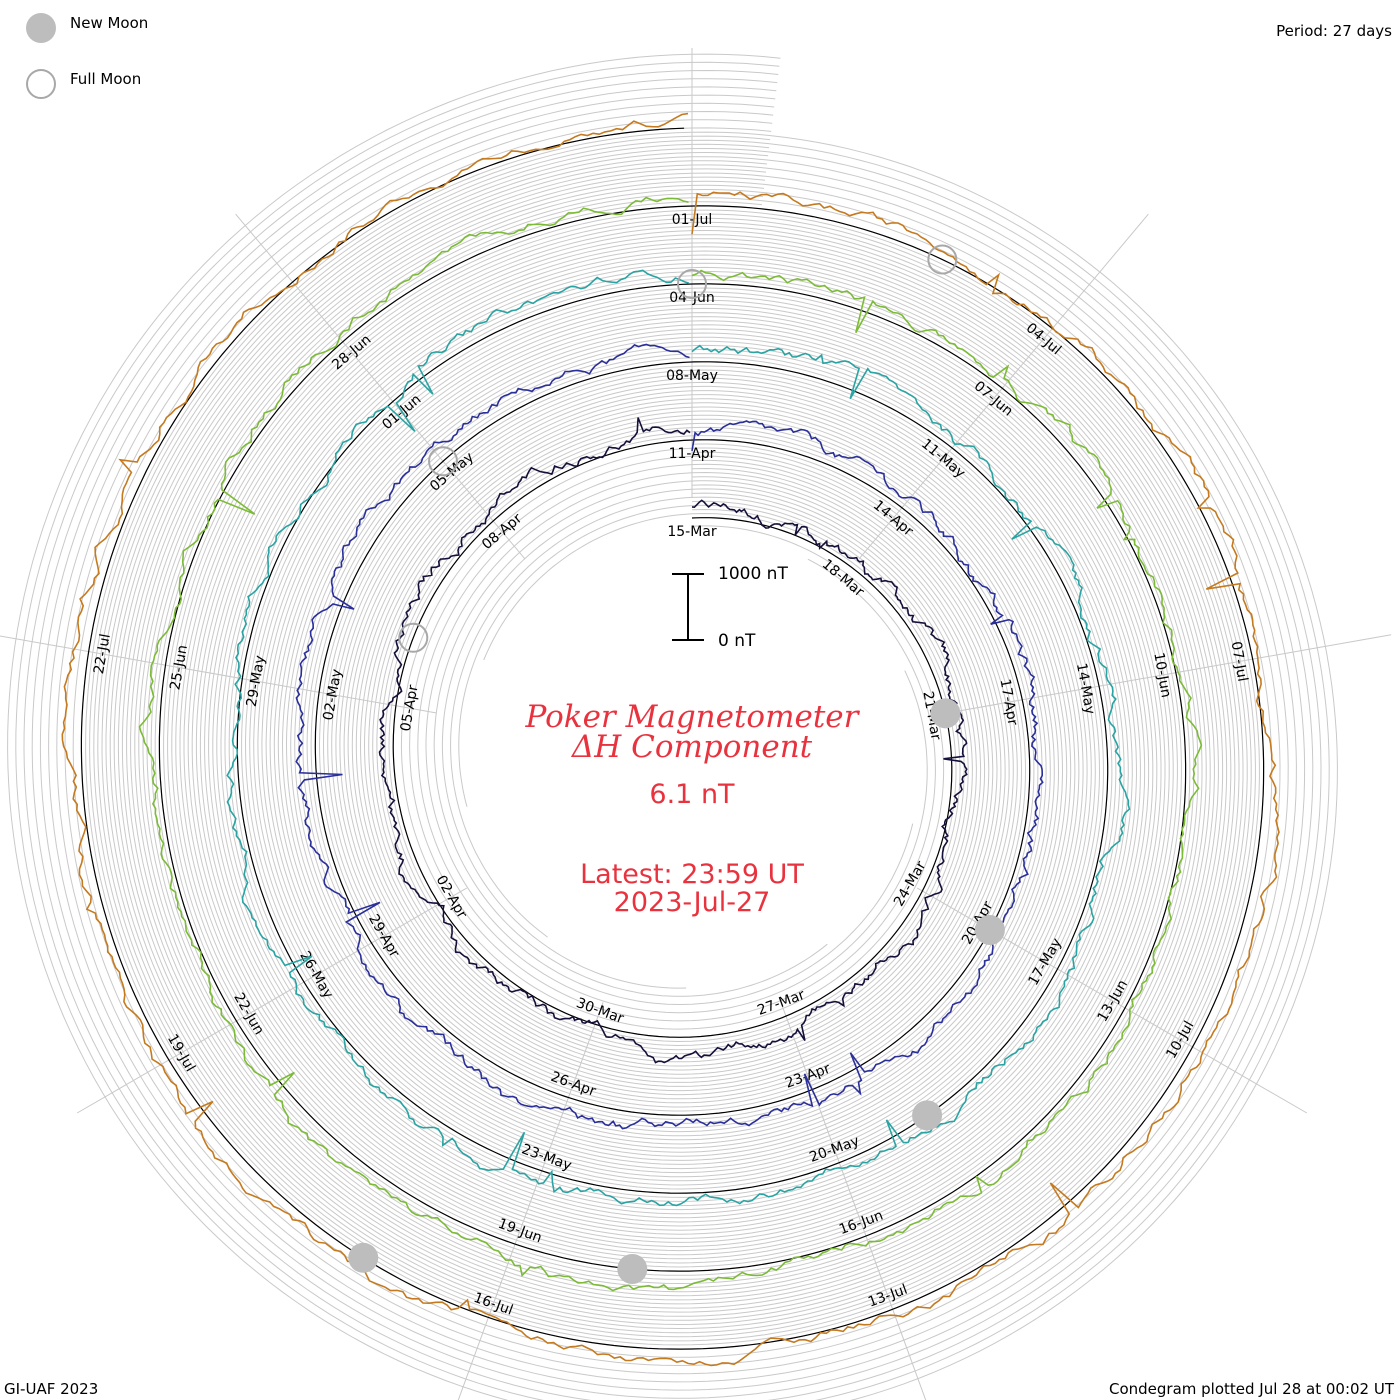 The image size is (1400, 1400). What do you see at coordinates (1239, 661) in the screenshot?
I see `tick-label: 07-Jul` at bounding box center [1239, 661].